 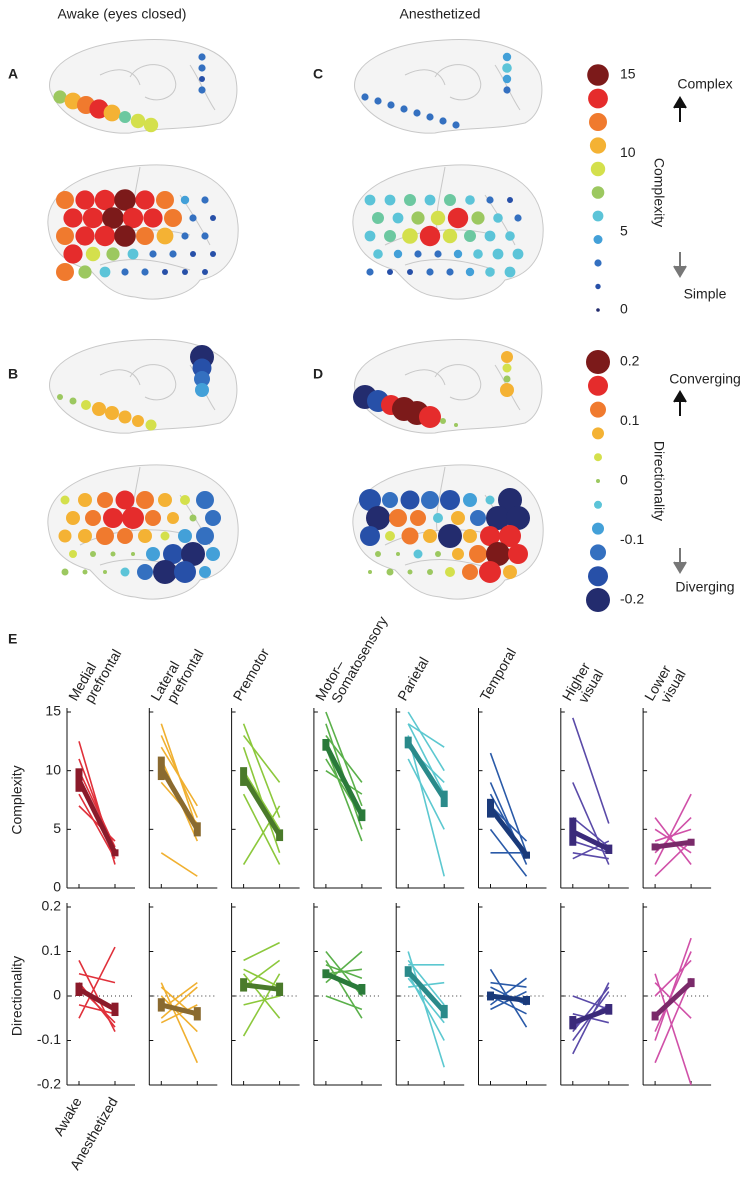 I want to click on arrow-down, so click(x=680, y=265).